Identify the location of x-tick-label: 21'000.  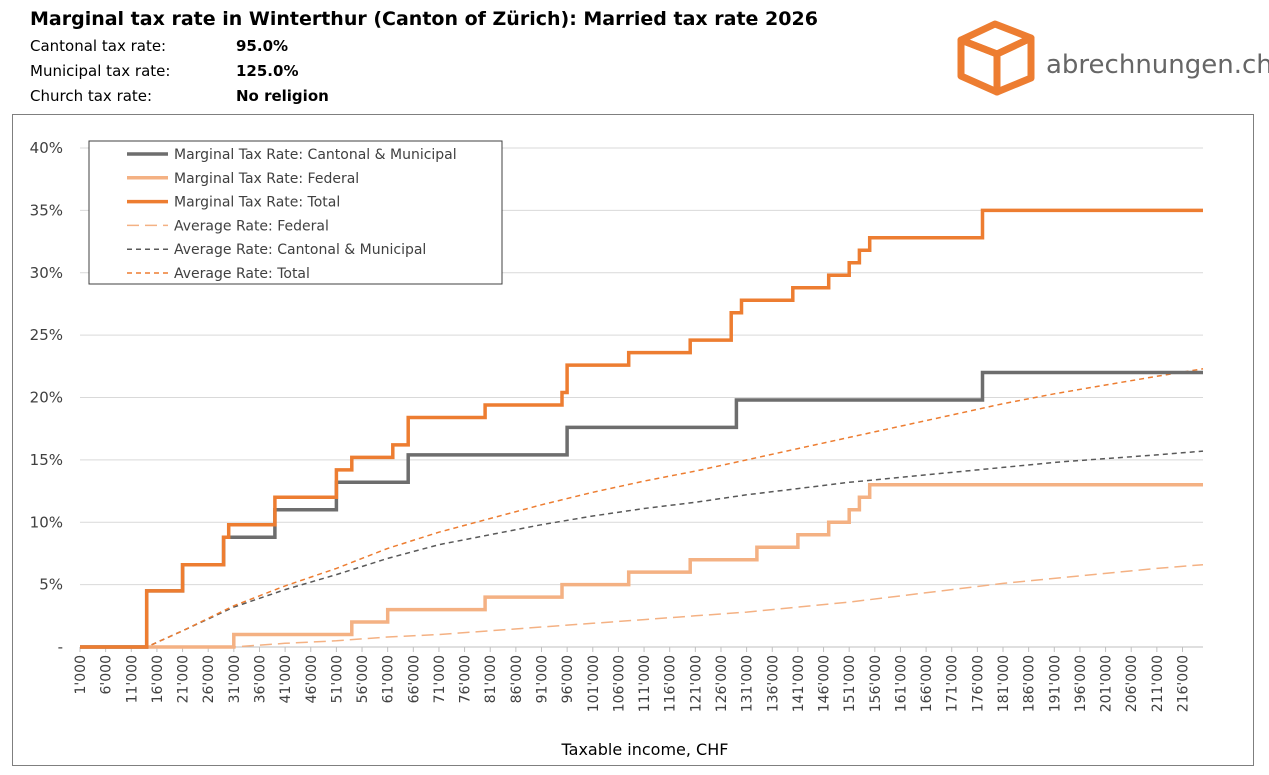
(184, 679).